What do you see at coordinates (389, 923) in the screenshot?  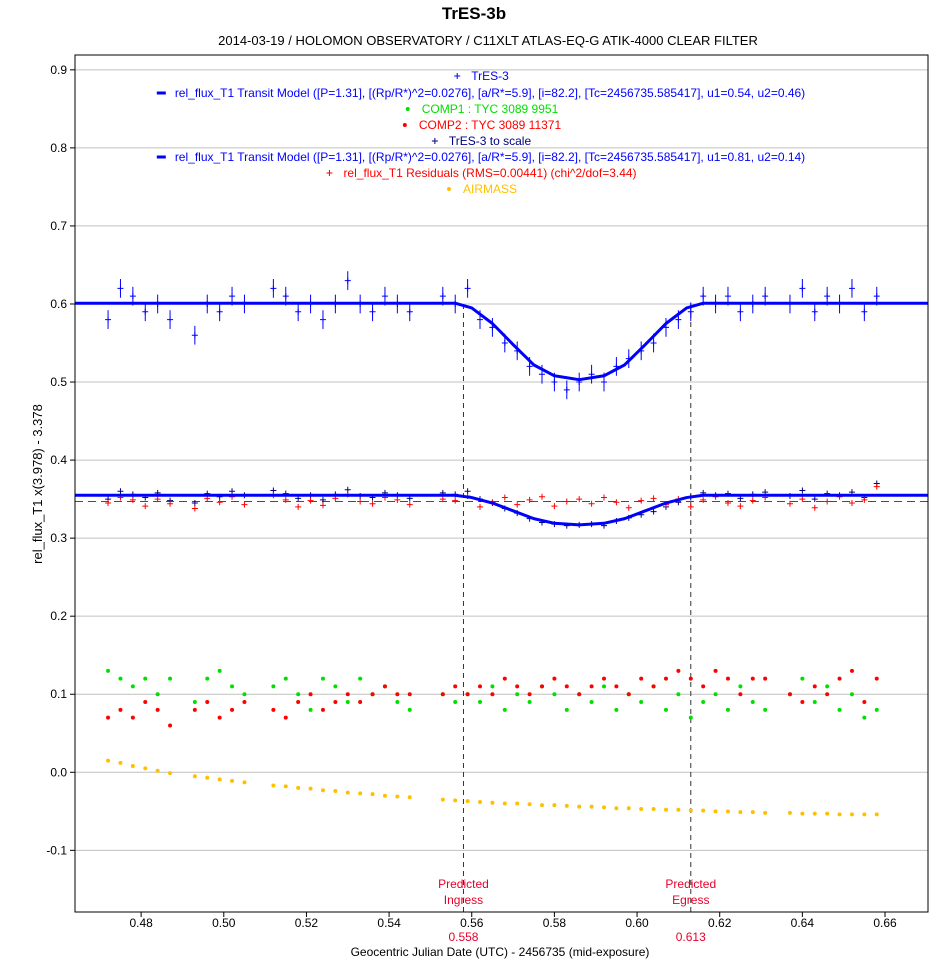 I see `x-tick-label: 0.54` at bounding box center [389, 923].